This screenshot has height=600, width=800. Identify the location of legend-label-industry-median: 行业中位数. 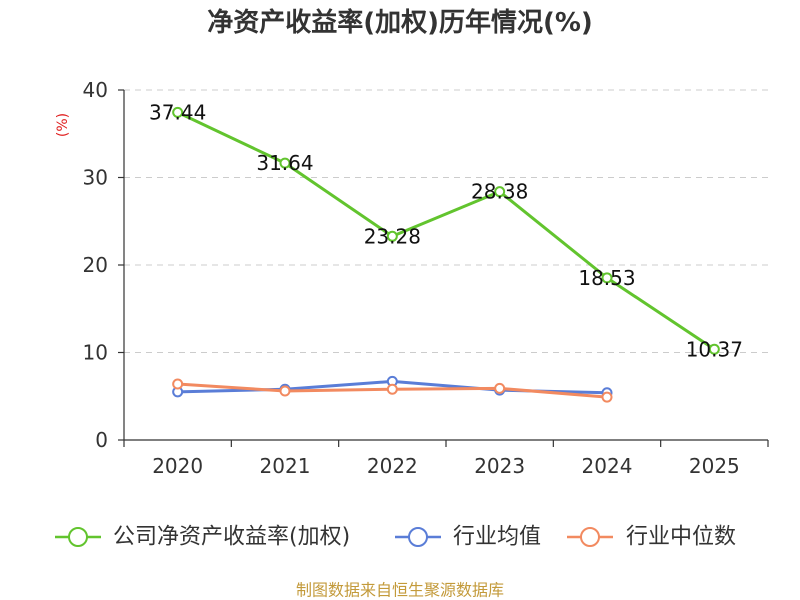
(681, 537).